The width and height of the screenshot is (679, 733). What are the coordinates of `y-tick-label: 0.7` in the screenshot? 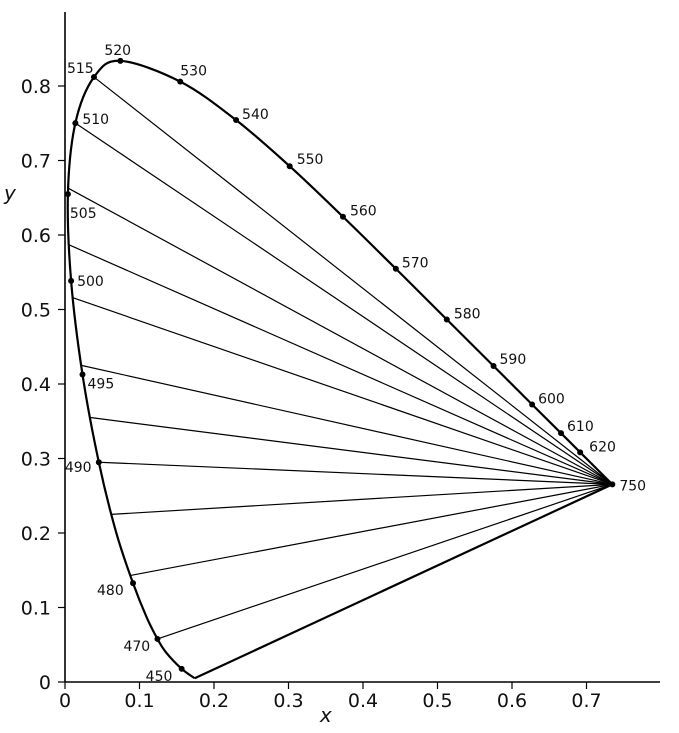 It's located at (36, 162).